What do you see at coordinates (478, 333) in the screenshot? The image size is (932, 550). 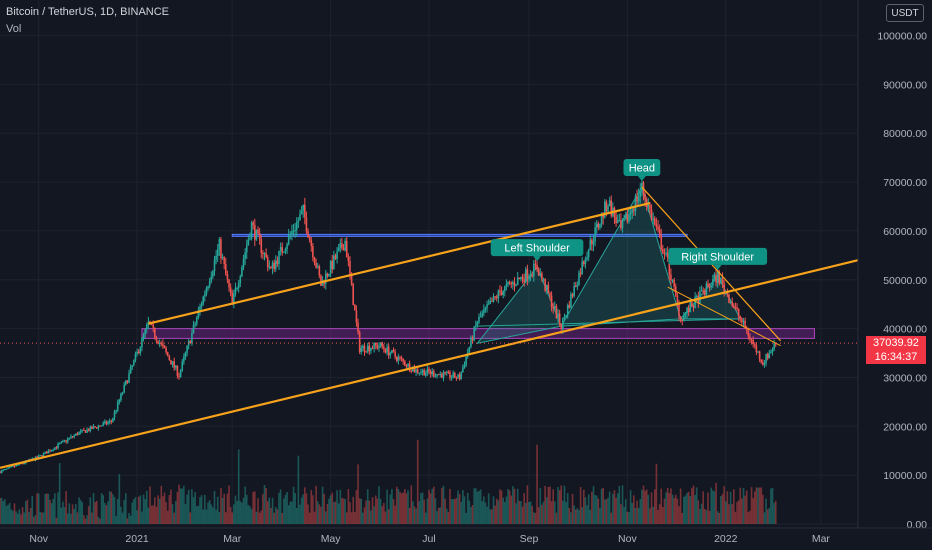 I see `support-zone` at bounding box center [478, 333].